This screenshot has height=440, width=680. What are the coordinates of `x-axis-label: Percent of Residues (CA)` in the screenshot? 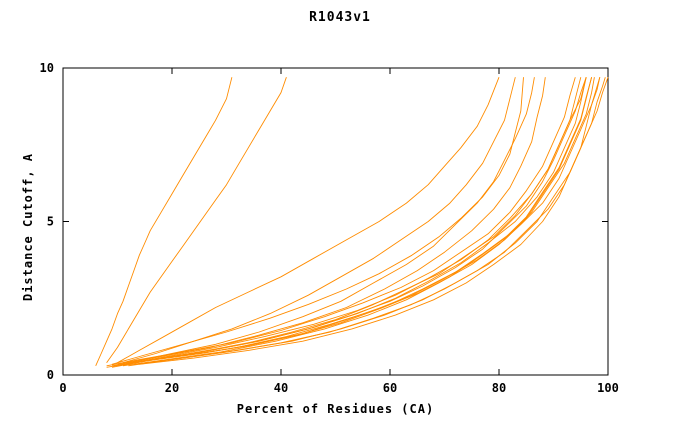 It's located at (335, 409).